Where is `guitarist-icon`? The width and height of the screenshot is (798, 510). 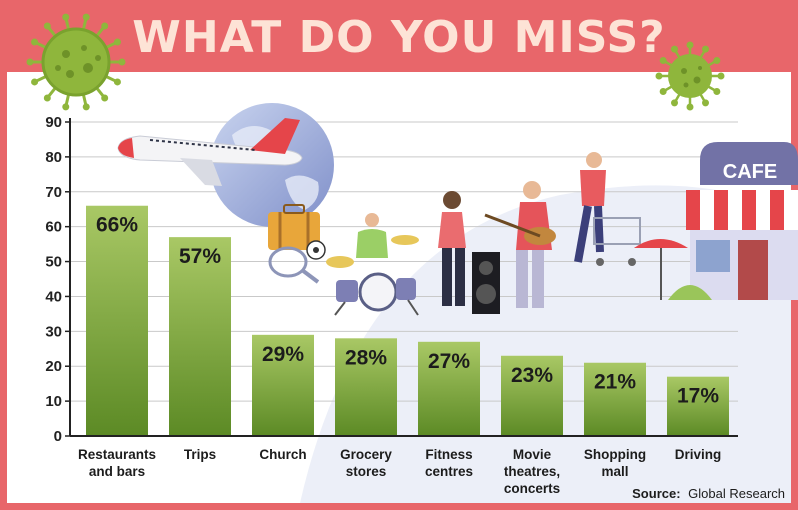 guitarist-icon is located at coordinates (520, 244).